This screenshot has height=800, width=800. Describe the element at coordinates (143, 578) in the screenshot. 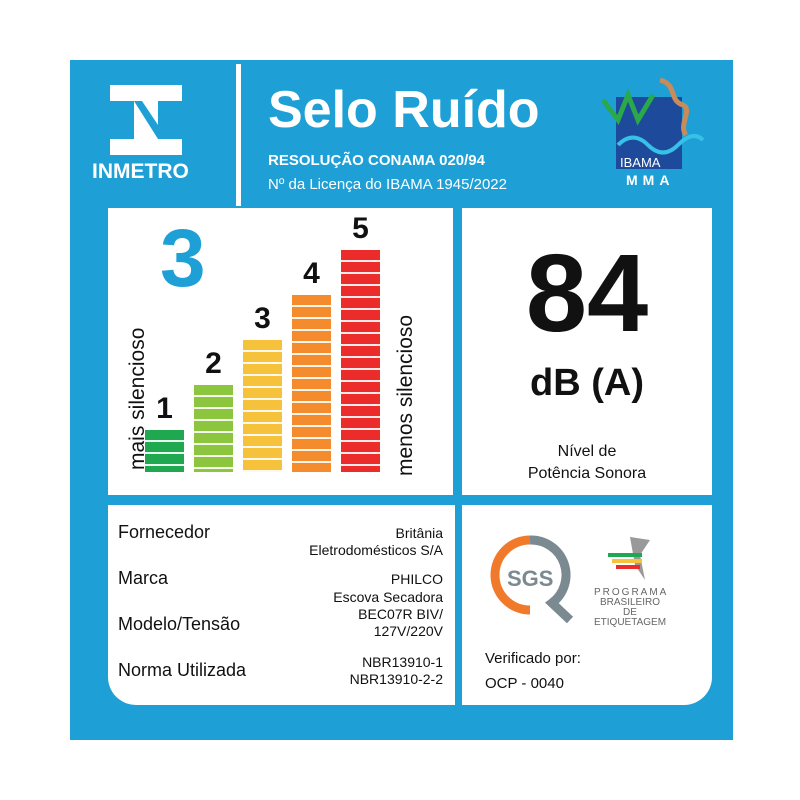

I see `label-marca: Marca` at that location.